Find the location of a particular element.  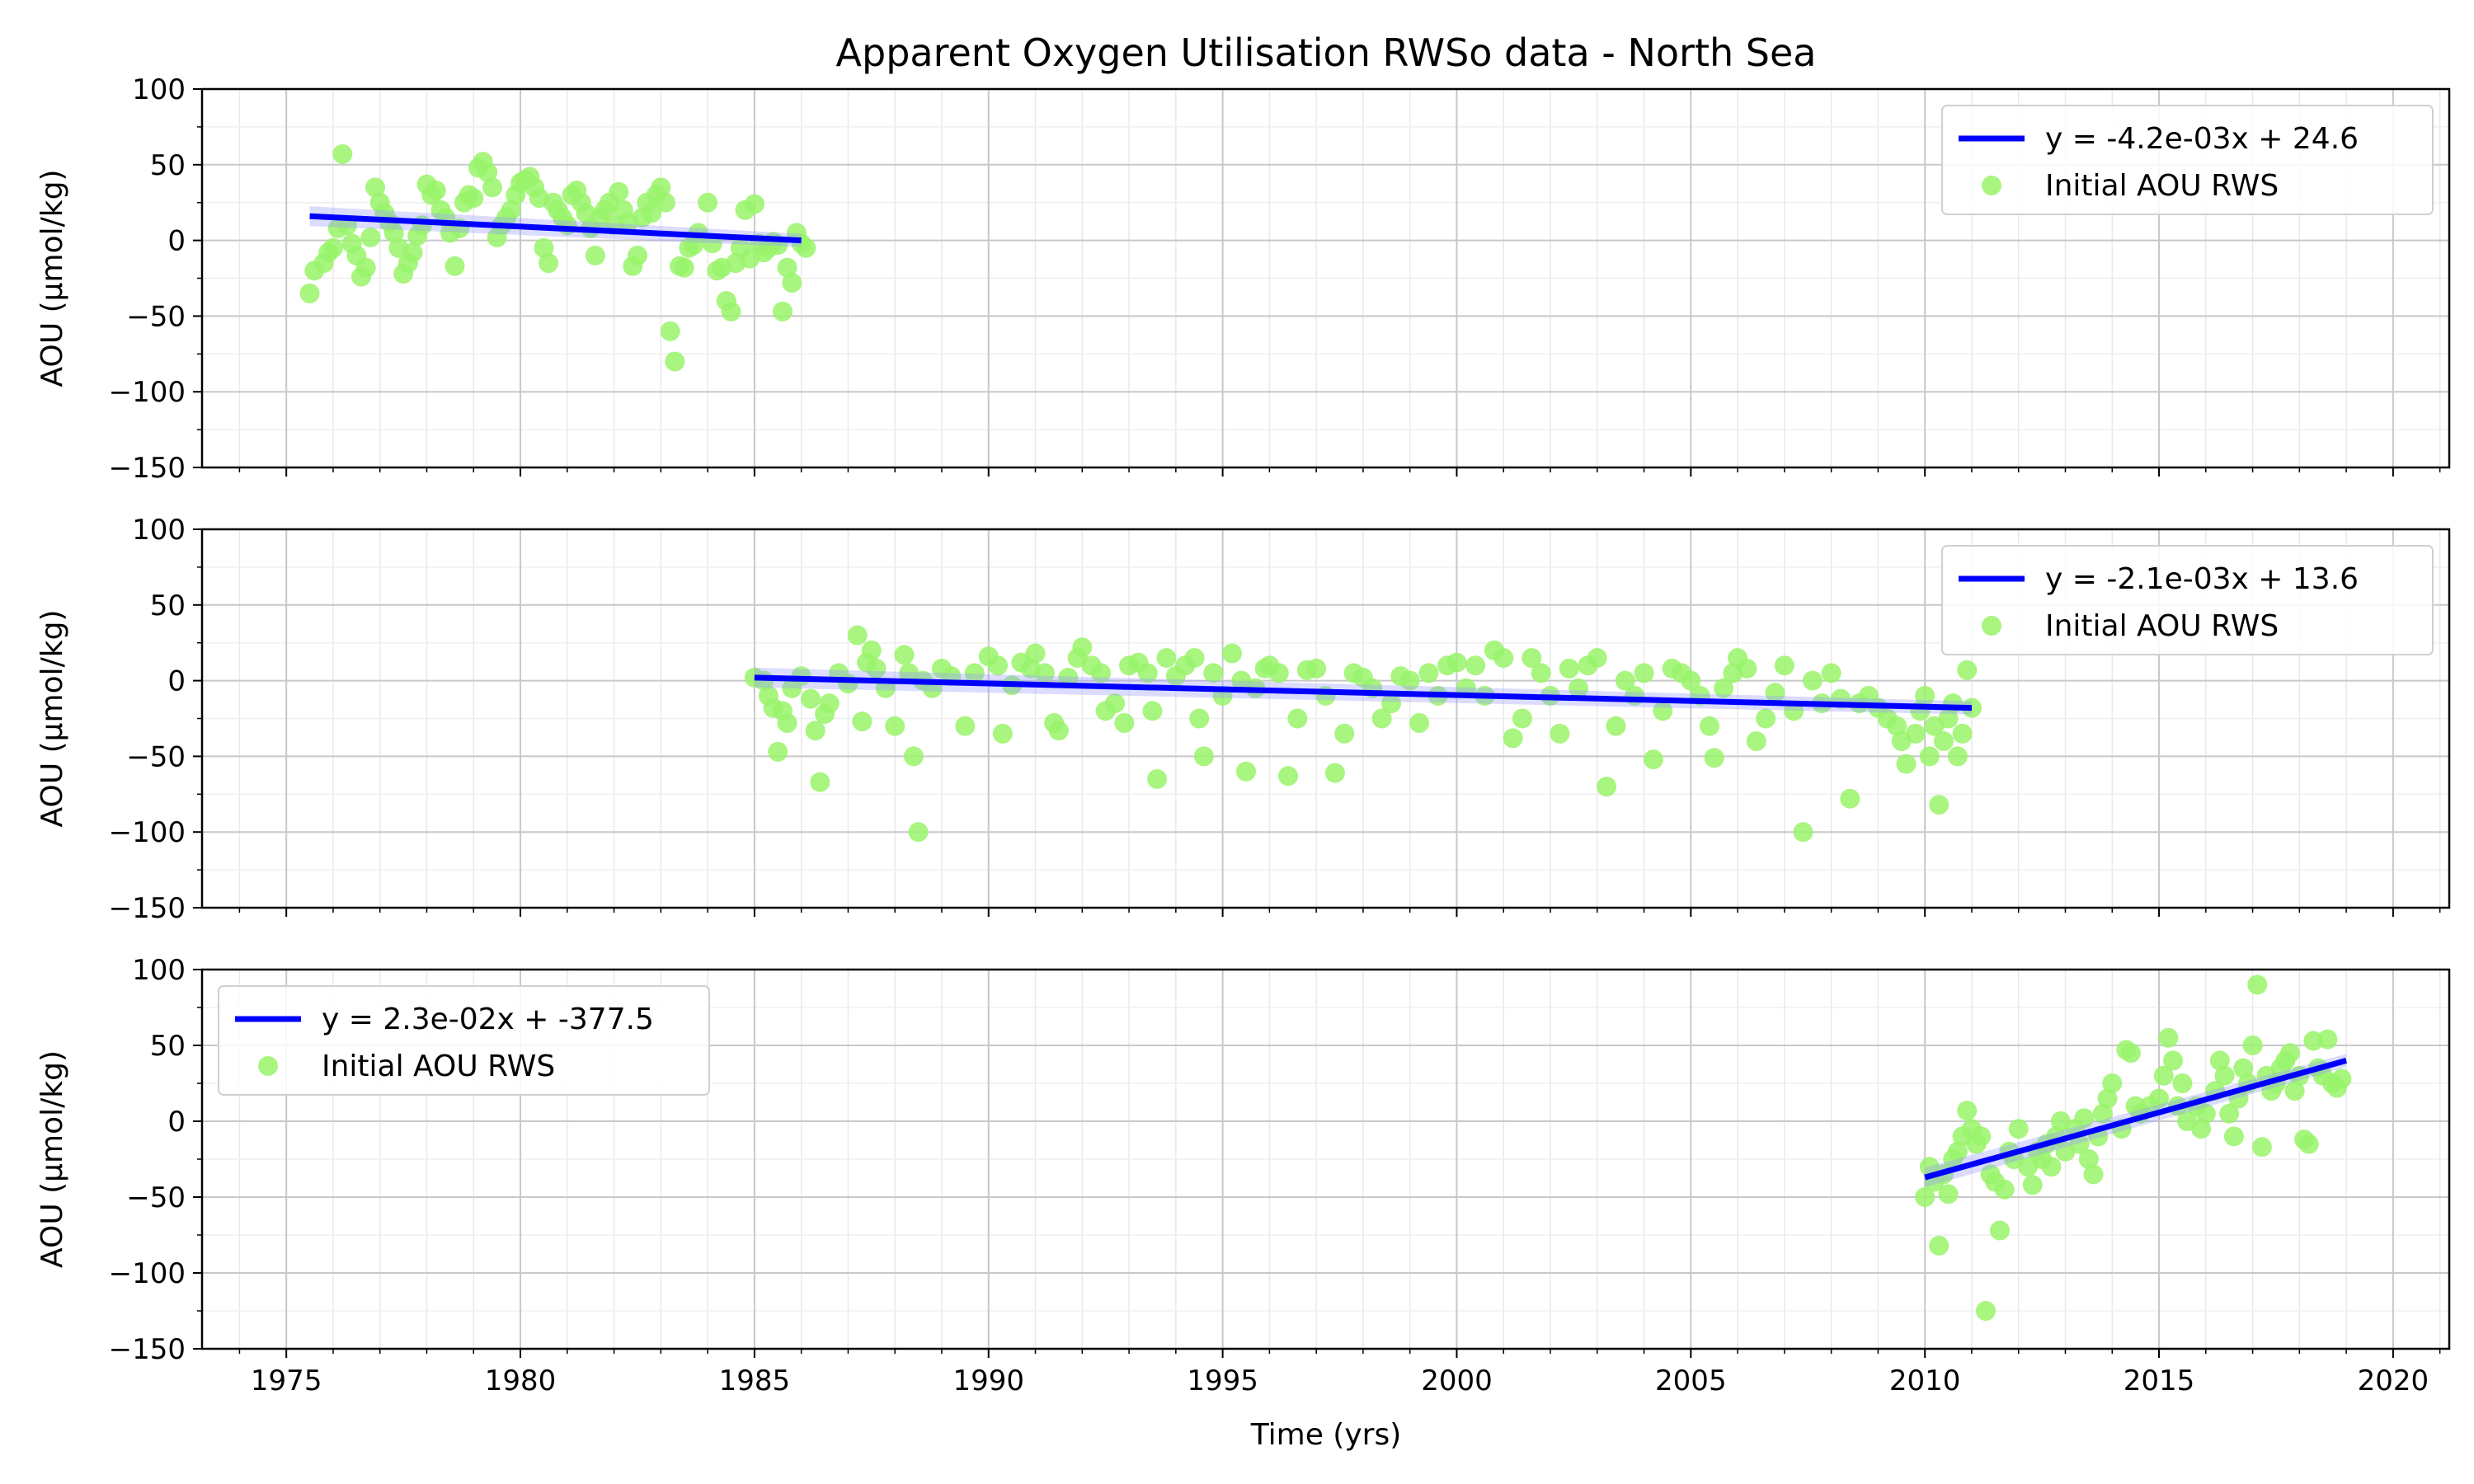

legend-fit-label: y = -2.1e-03x + 13.6 is located at coordinates (2202, 579).